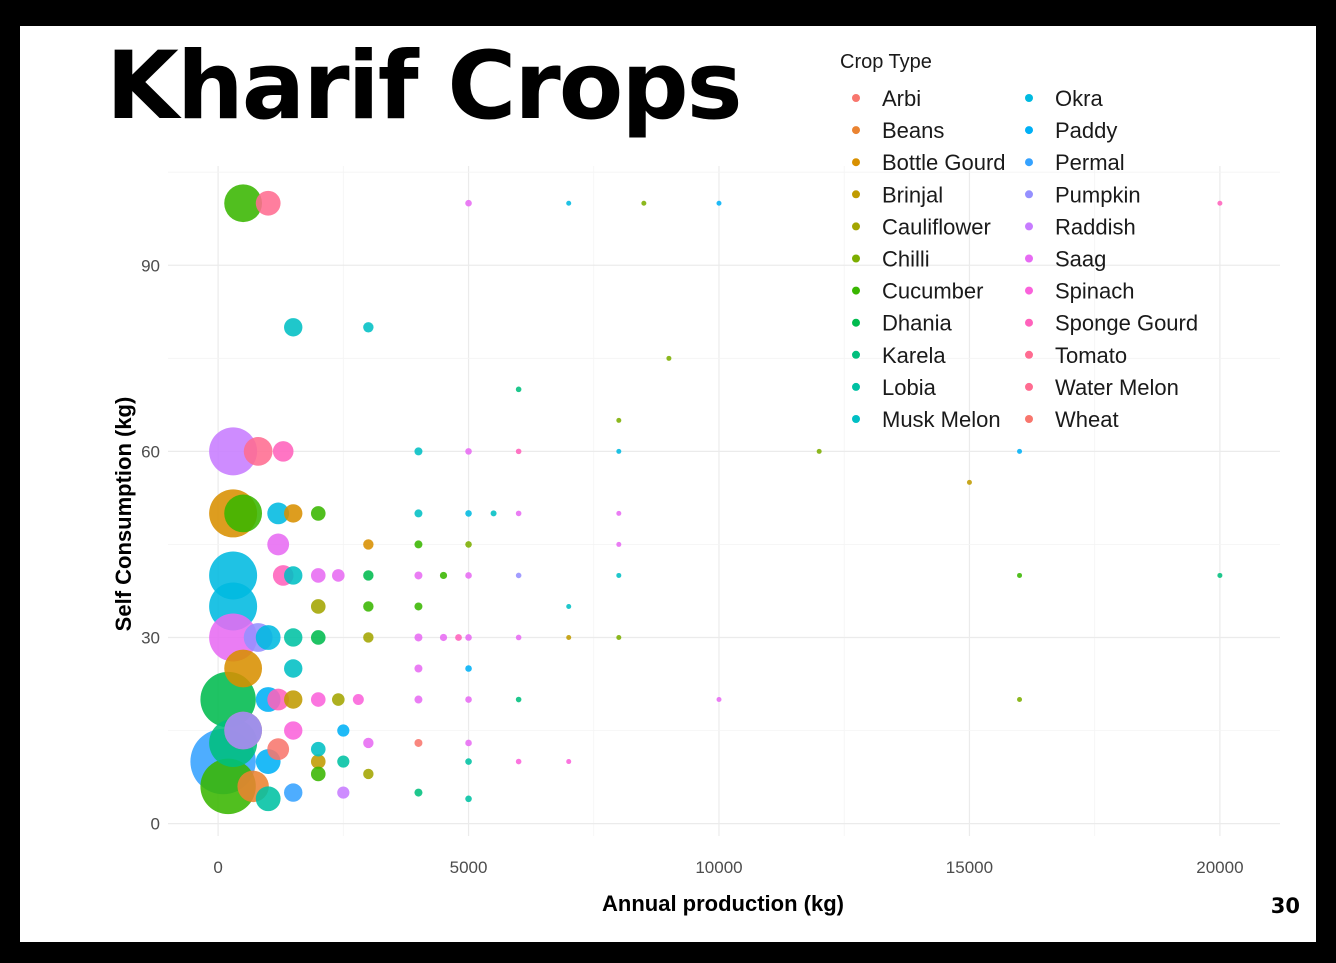 The image size is (1336, 963). What do you see at coordinates (418, 742) in the screenshot?
I see `data-point-arbi` at bounding box center [418, 742].